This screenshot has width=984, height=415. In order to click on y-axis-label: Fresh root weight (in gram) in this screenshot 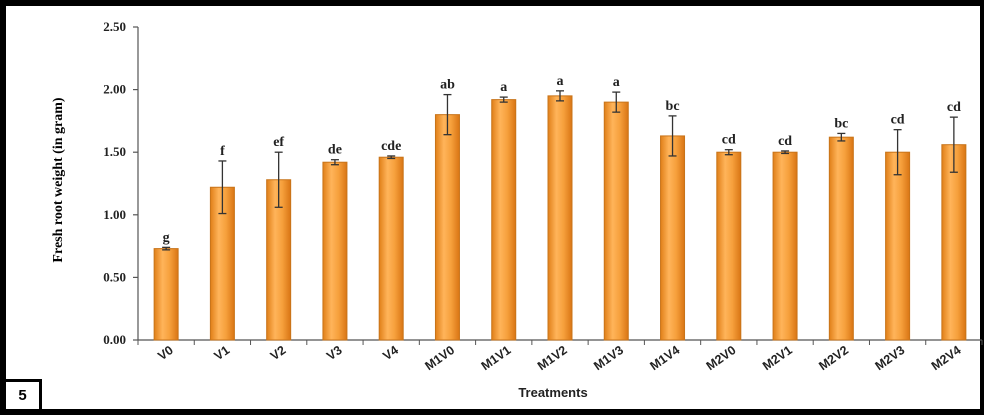, I will do `click(58, 179)`.